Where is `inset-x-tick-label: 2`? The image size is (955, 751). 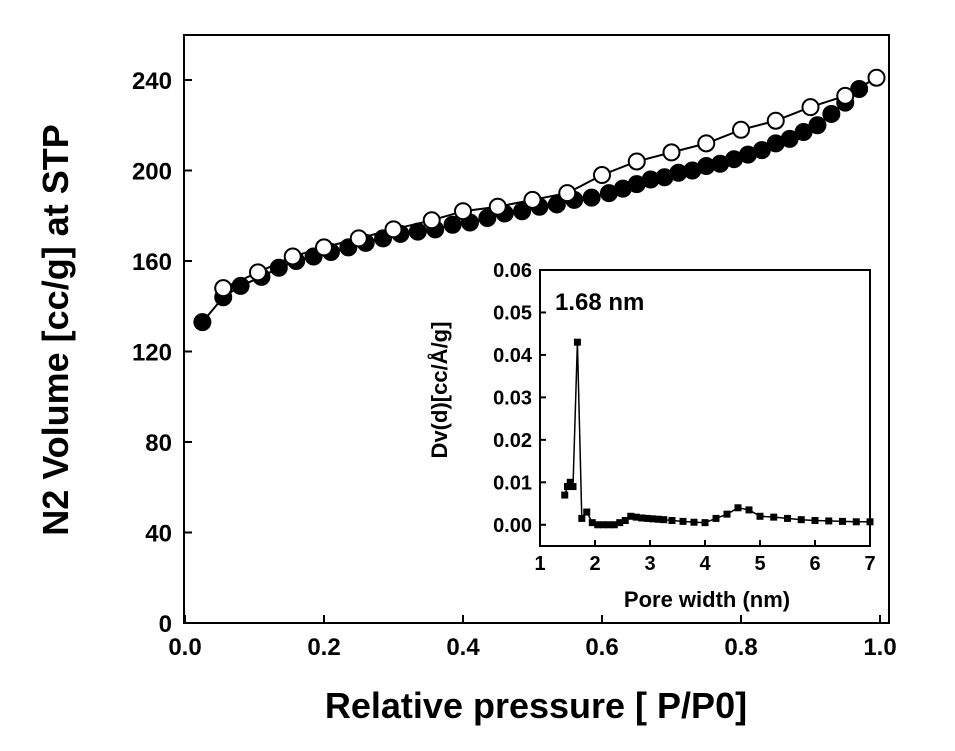 inset-x-tick-label: 2 is located at coordinates (594, 564).